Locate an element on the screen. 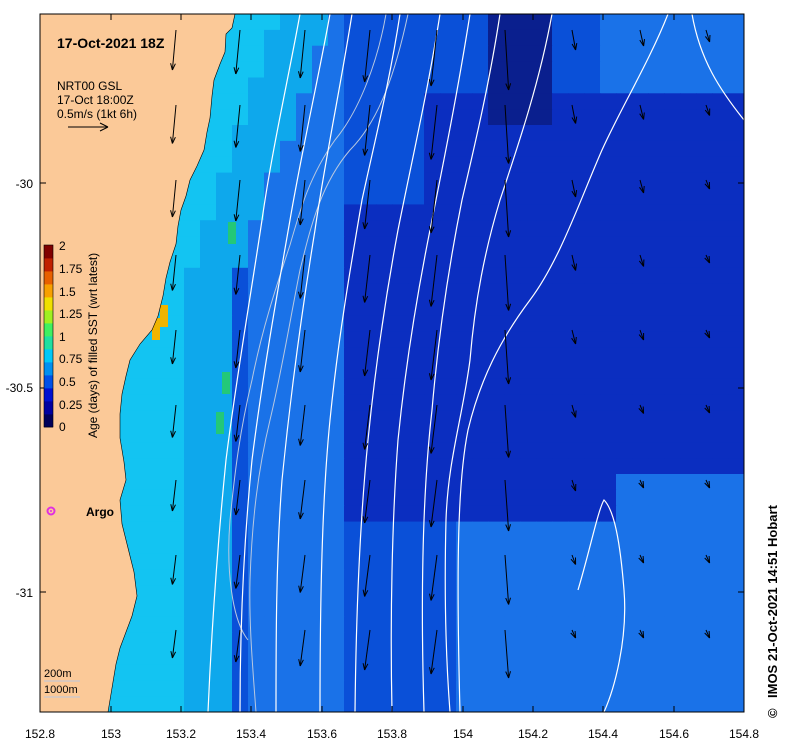 The image size is (789, 750). depth-label-200m: 200m is located at coordinates (58, 674).